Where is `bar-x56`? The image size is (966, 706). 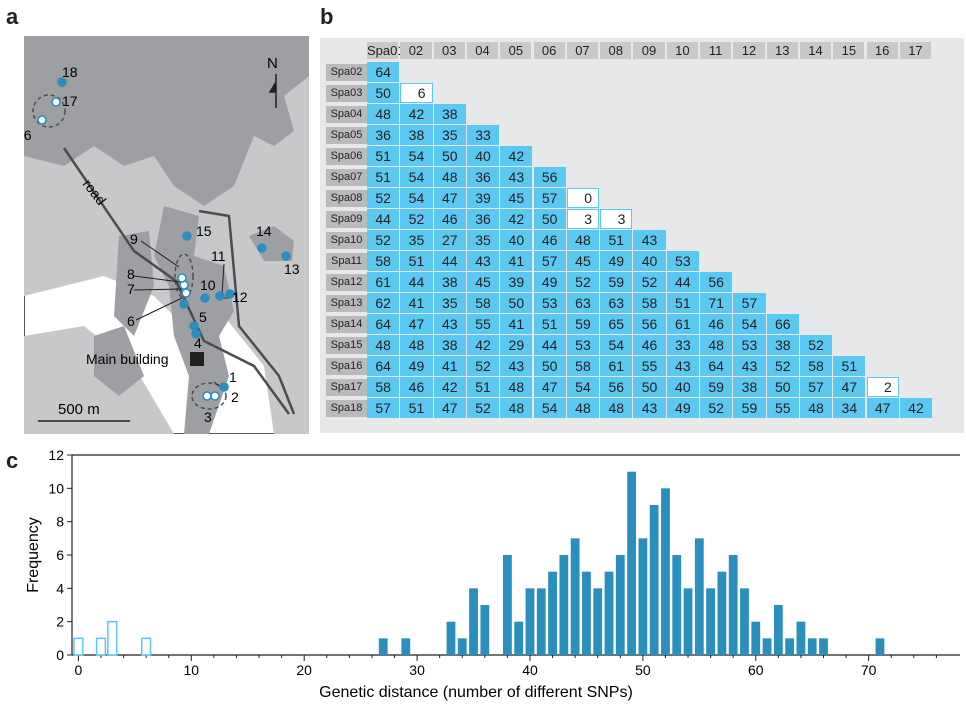
bar-x56 is located at coordinates (711, 621).